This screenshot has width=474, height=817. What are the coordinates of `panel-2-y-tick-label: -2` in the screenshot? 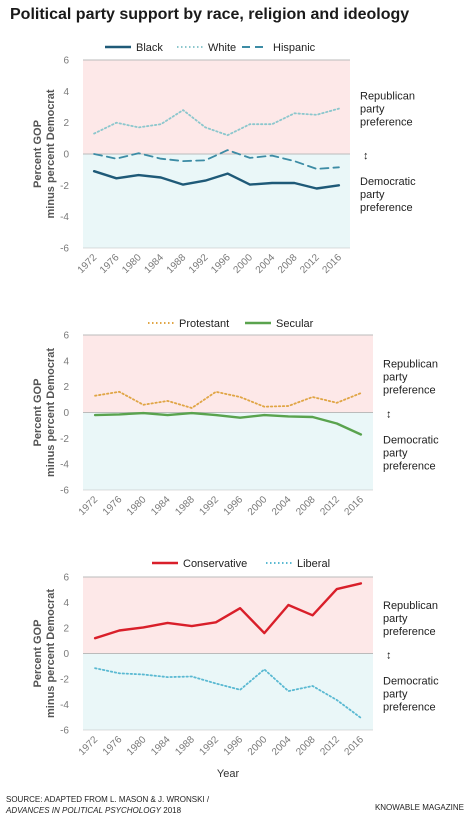 It's located at (64, 439).